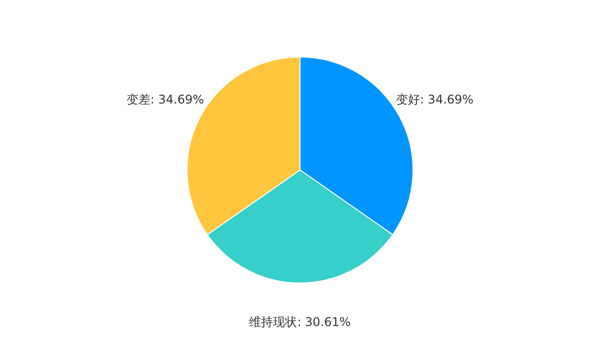  I want to click on slice-label: 变好: 34.69%, so click(435, 99).